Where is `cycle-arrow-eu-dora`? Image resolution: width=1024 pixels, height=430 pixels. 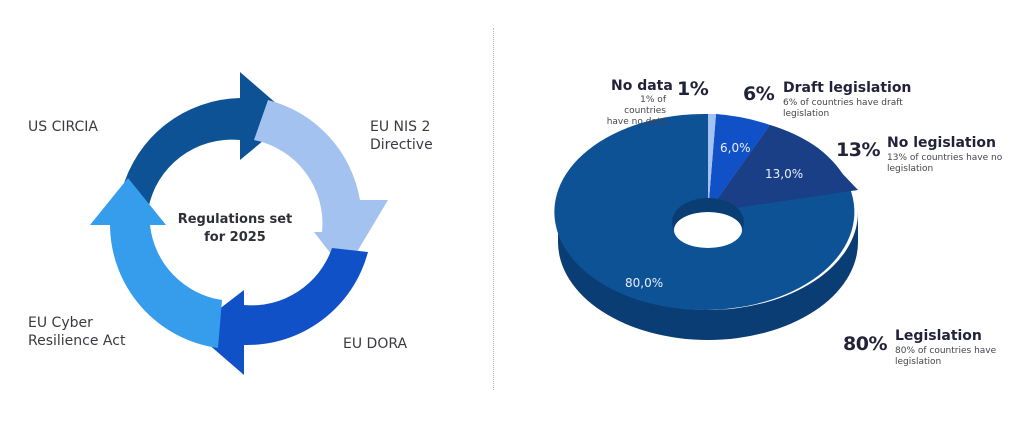
cycle-arrow-eu-dora is located at coordinates (280, 311).